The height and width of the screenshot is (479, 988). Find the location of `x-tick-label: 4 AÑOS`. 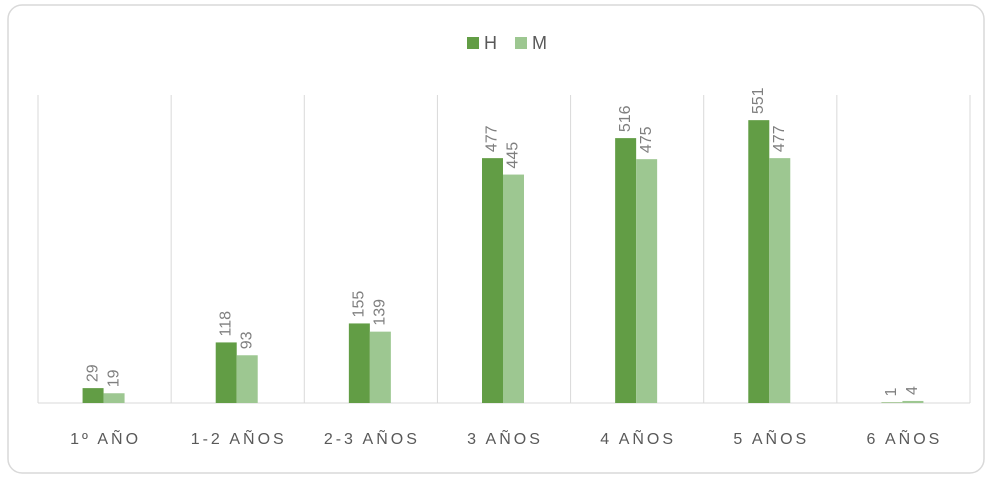

x-tick-label: 4 AÑOS is located at coordinates (638, 438).